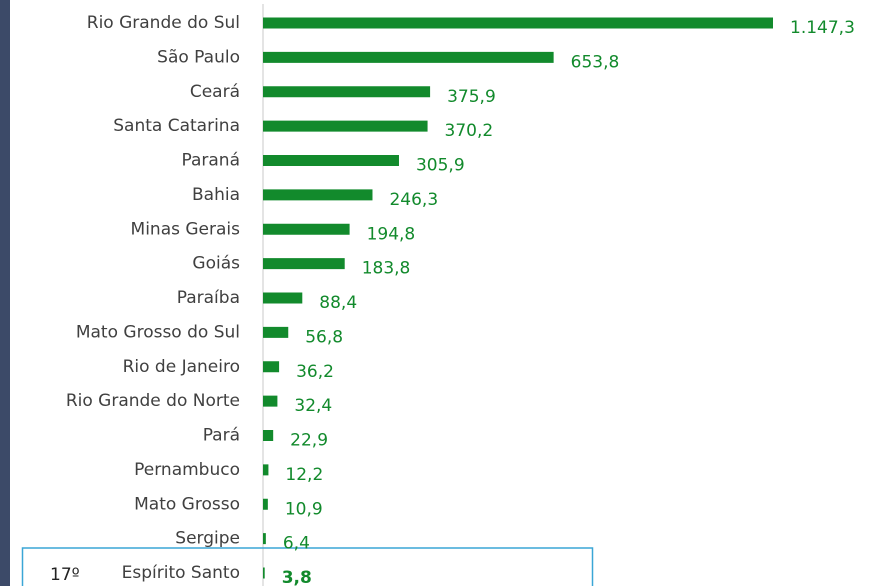 The width and height of the screenshot is (870, 586). Describe the element at coordinates (207, 539) in the screenshot. I see `category-label: Sergipe` at that location.